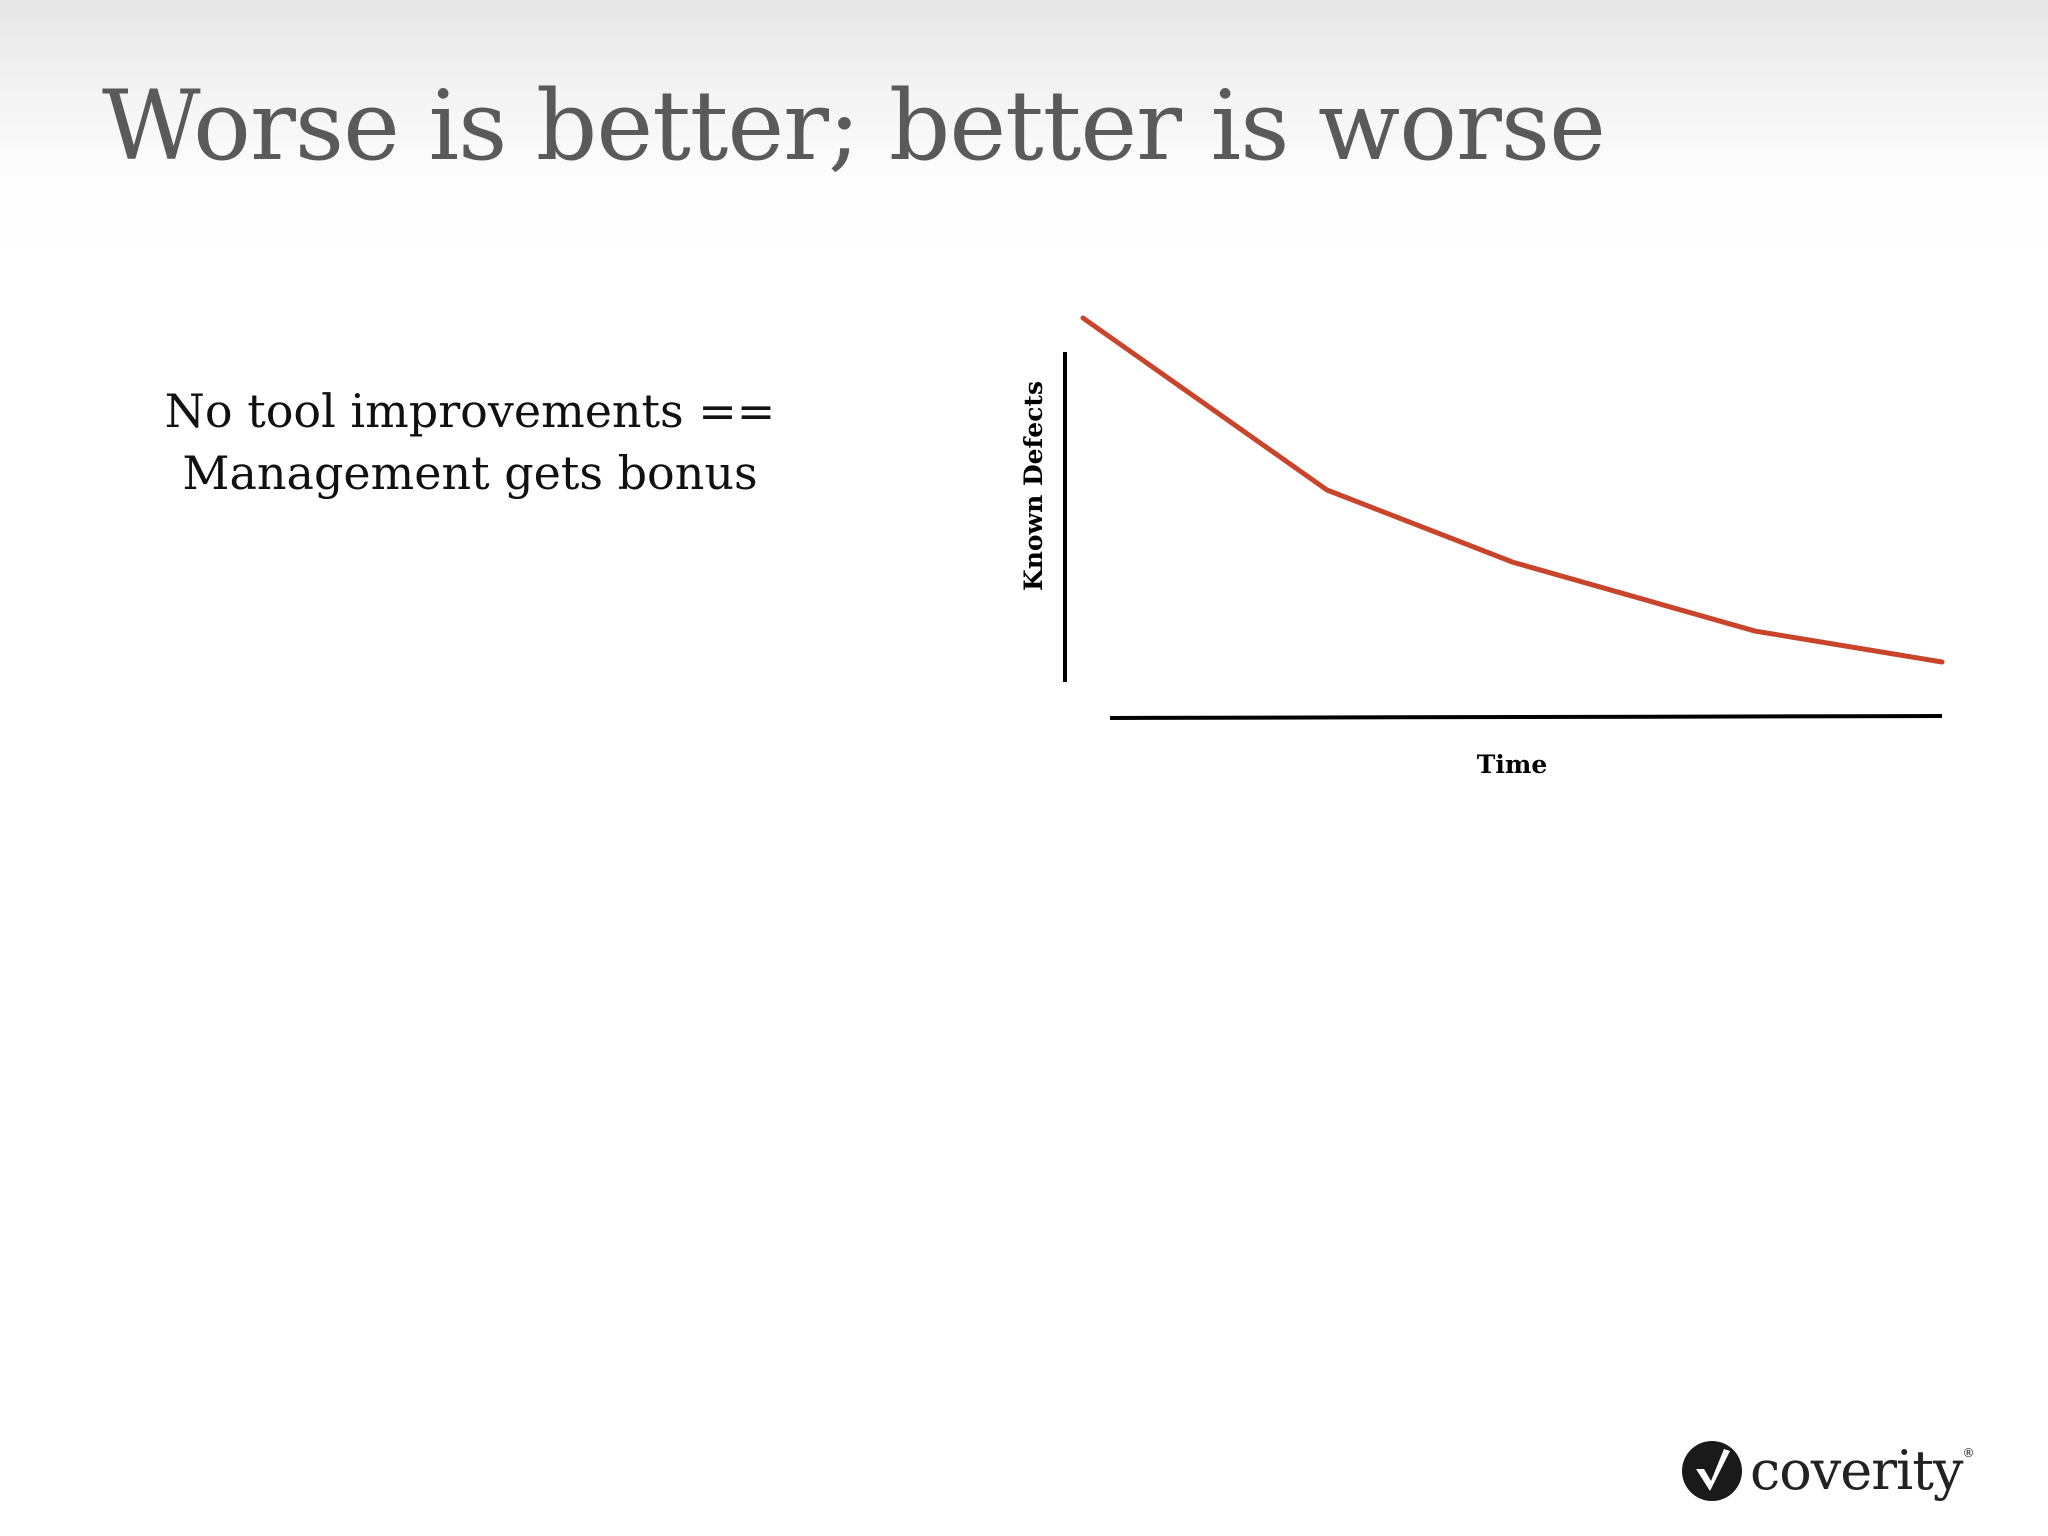 This screenshot has height=1536, width=2048. Describe the element at coordinates (1968, 1453) in the screenshot. I see `registered-mark: ®` at that location.